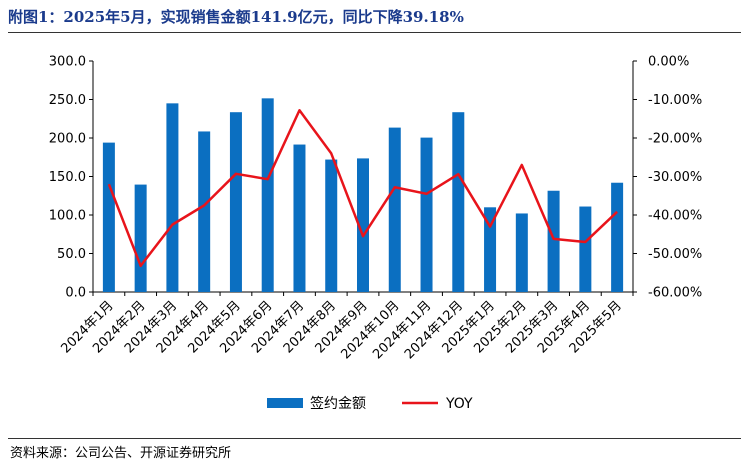 The height and width of the screenshot is (465, 753). I want to click on left-tick-label: 100.0, so click(67, 216).